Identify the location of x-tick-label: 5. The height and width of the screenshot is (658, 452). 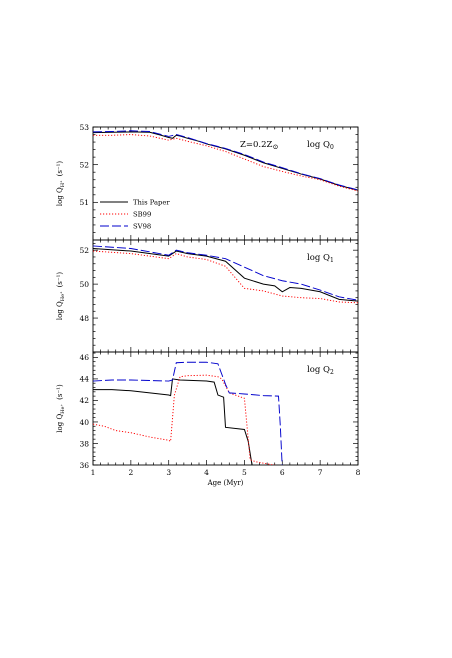
(244, 472).